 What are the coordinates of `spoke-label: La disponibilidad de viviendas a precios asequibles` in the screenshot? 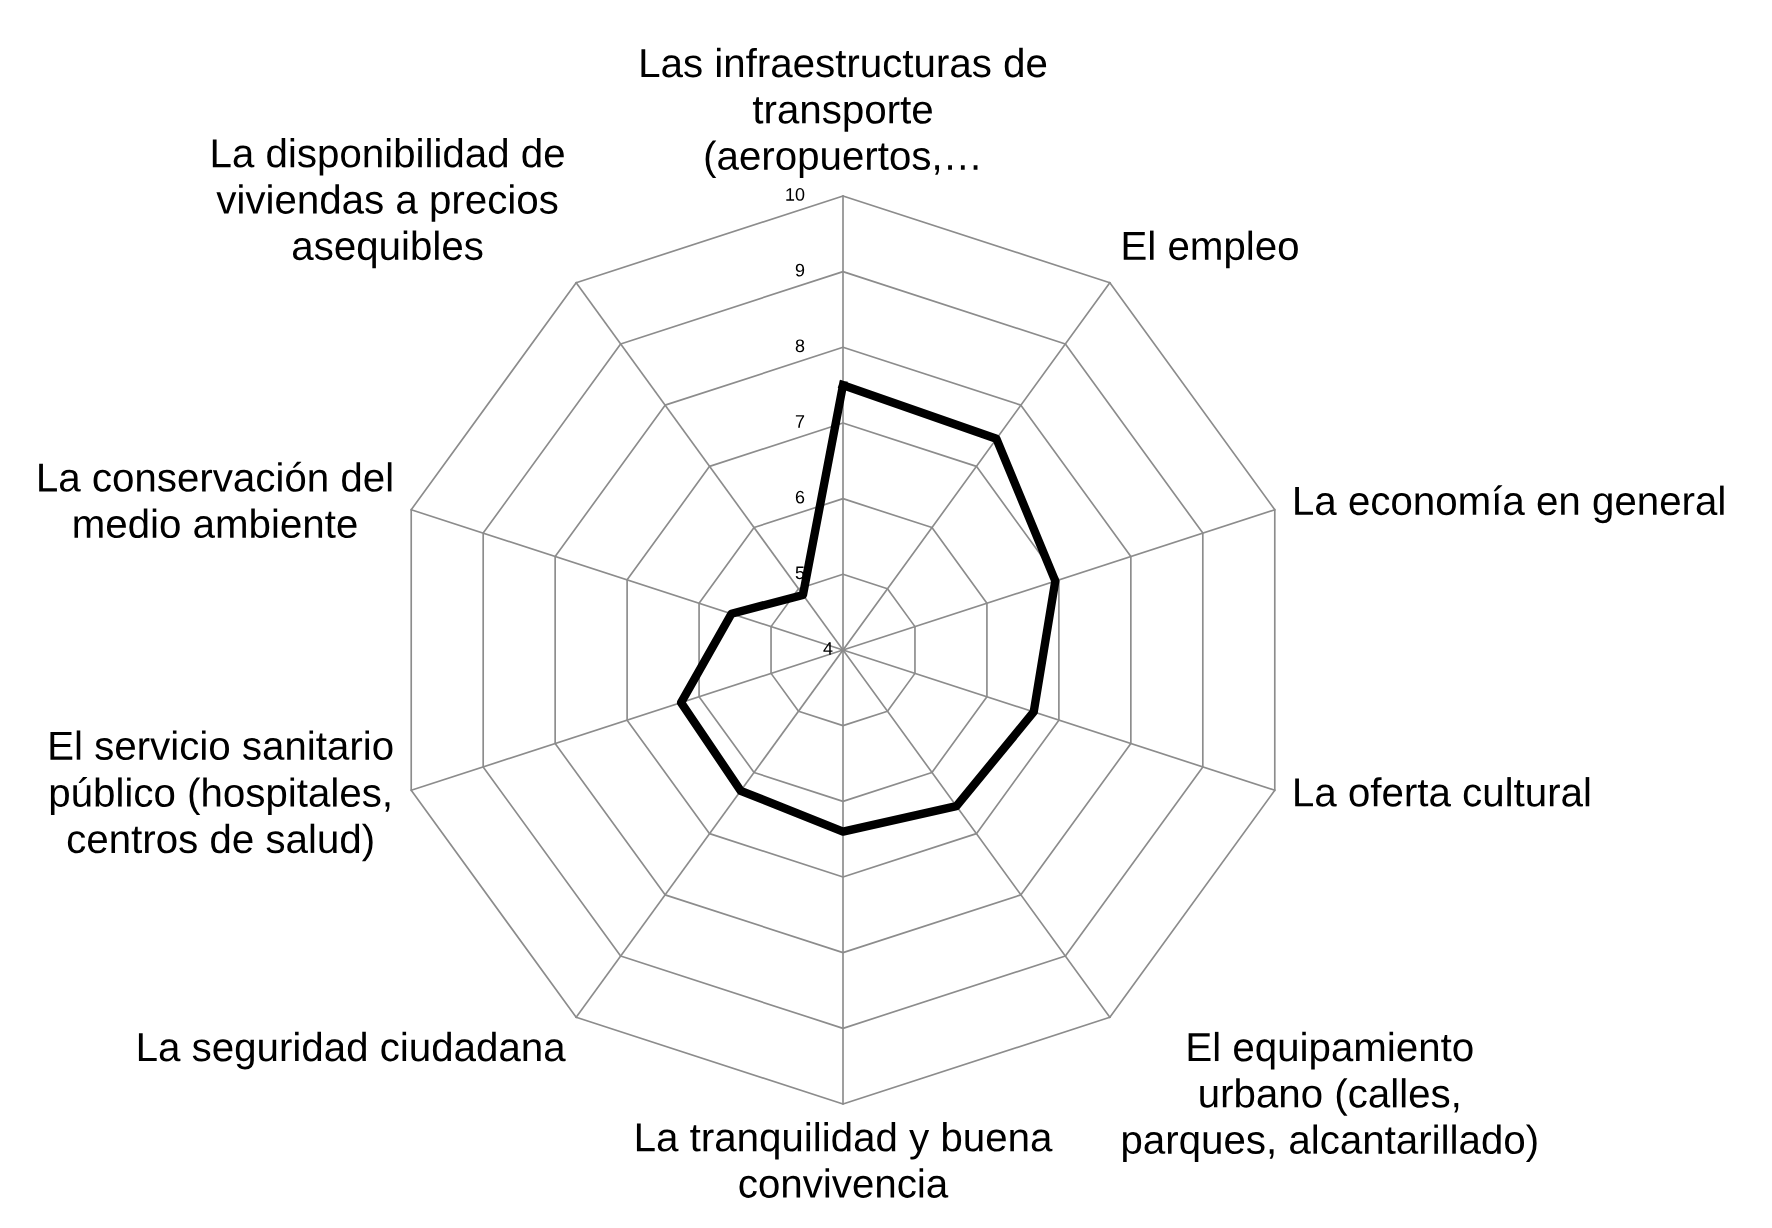 It's located at (388, 203).